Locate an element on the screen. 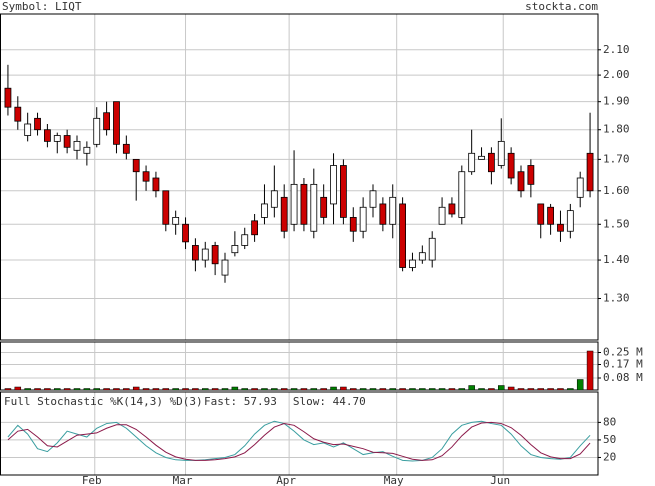  y-tick-label: 1.50 is located at coordinates (616, 223).